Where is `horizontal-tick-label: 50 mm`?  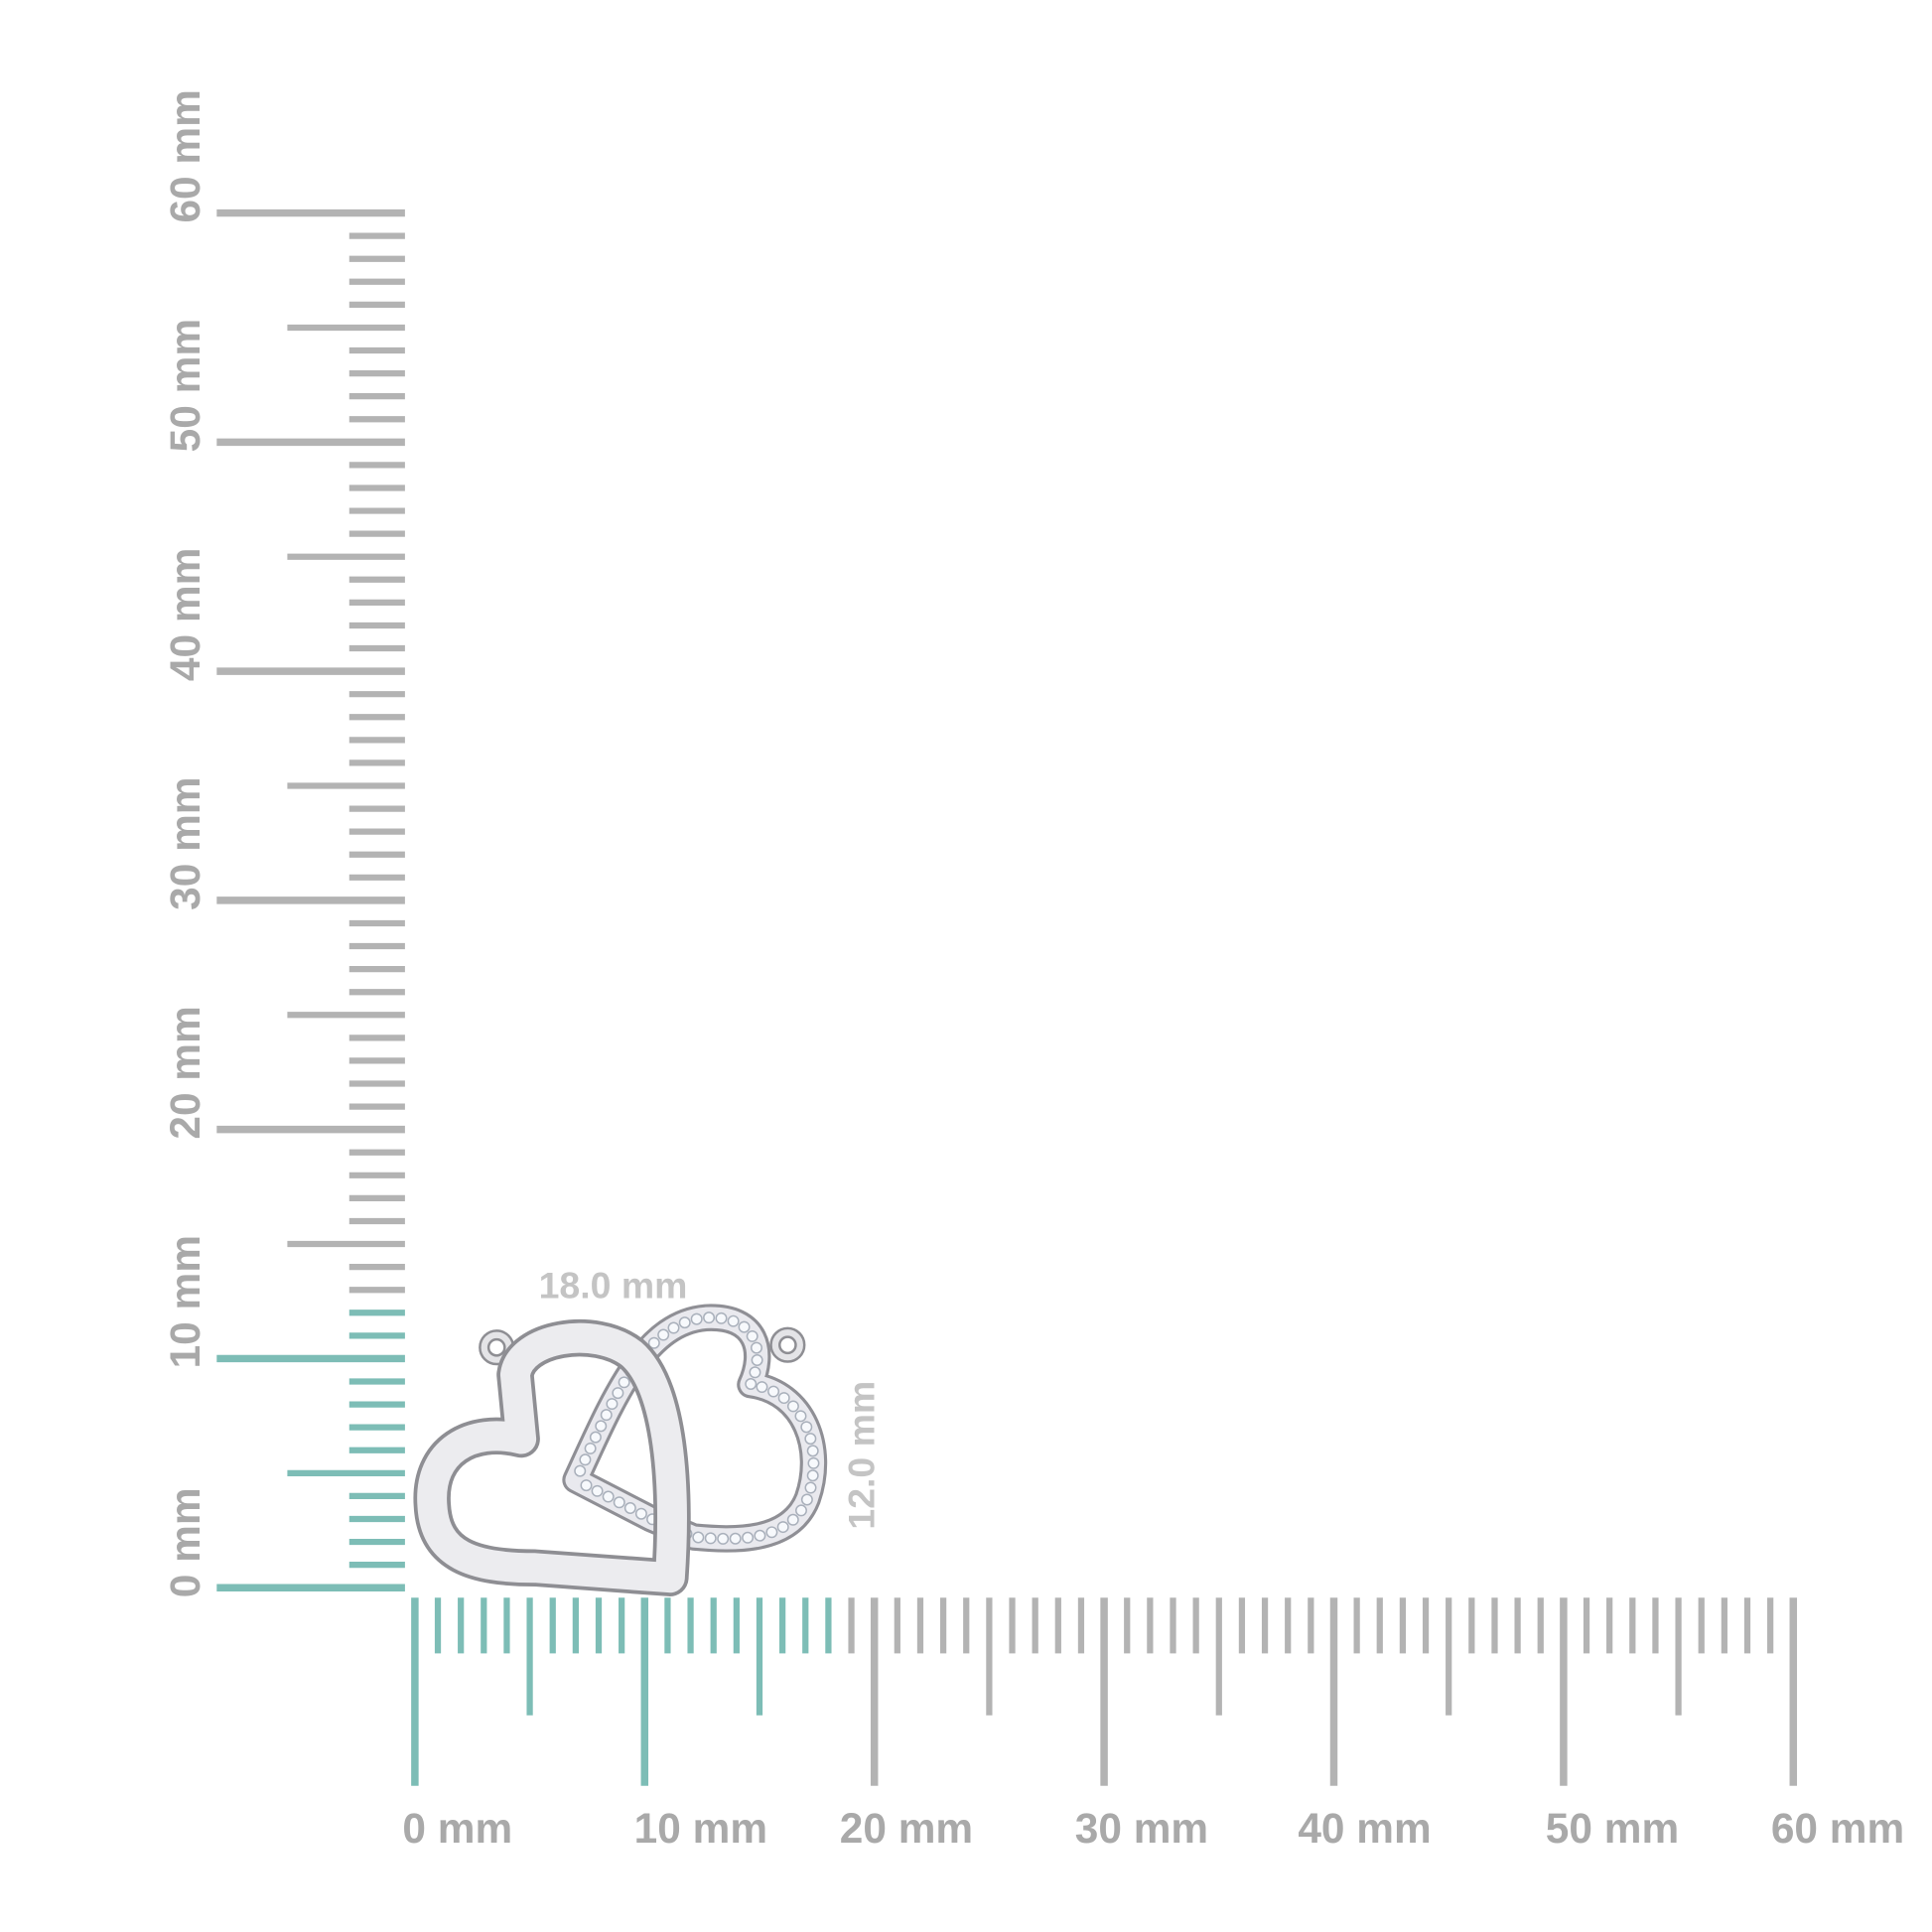
horizontal-tick-label: 50 mm is located at coordinates (1613, 1828).